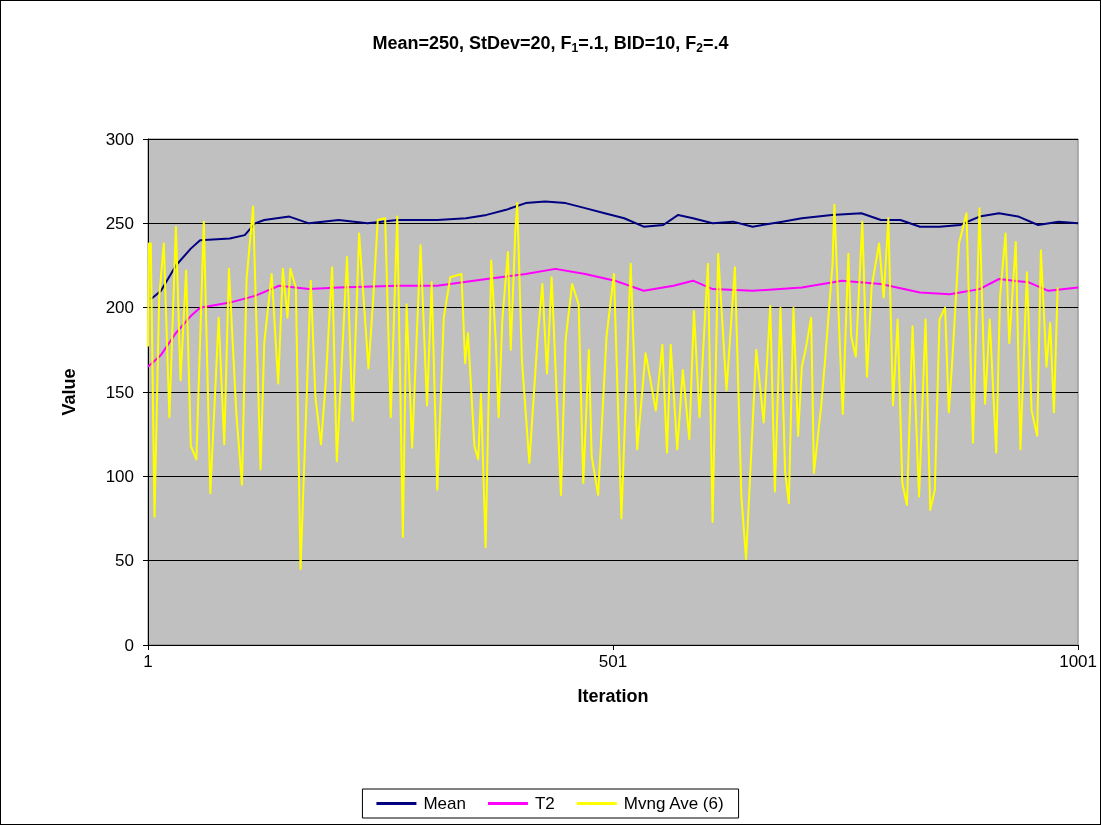  Describe the element at coordinates (544, 803) in the screenshot. I see `legend-label: T2` at that location.